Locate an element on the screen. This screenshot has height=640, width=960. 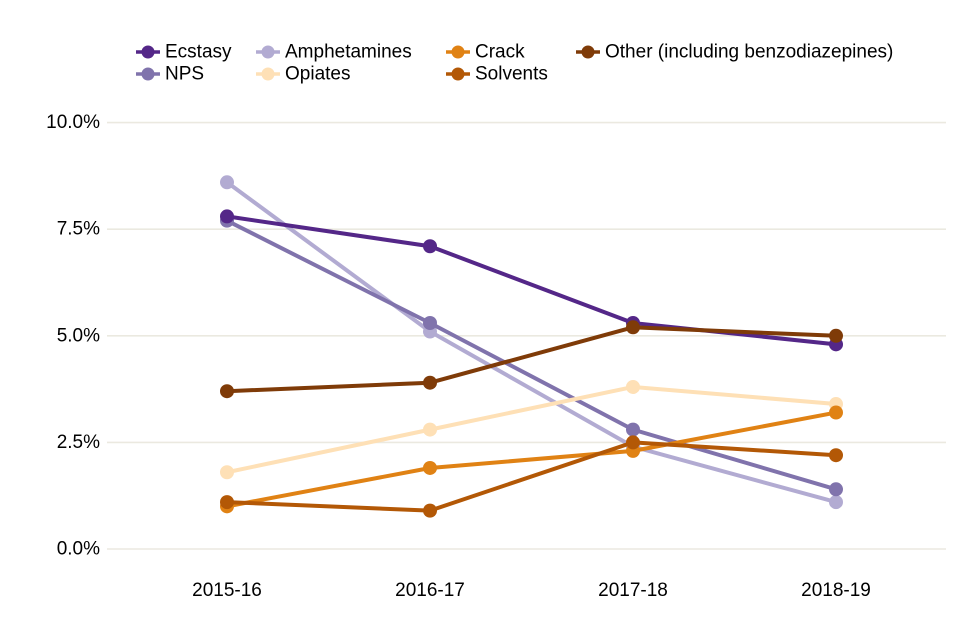
line-solvents is located at coordinates (531, 476).